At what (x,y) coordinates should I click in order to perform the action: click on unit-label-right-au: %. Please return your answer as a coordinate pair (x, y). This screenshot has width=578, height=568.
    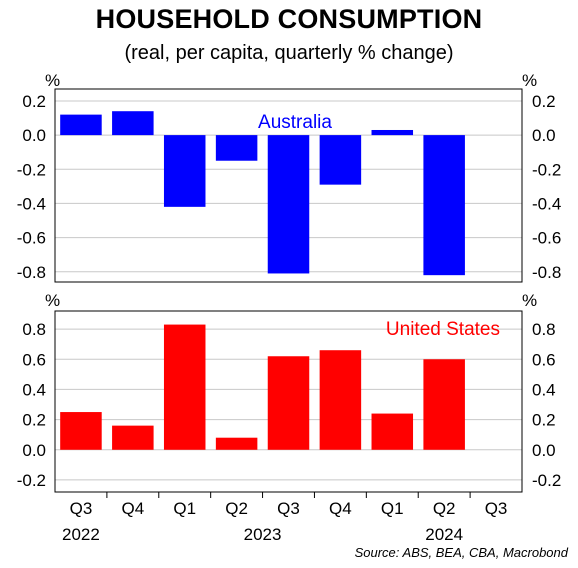
    Looking at the image, I should click on (529, 80).